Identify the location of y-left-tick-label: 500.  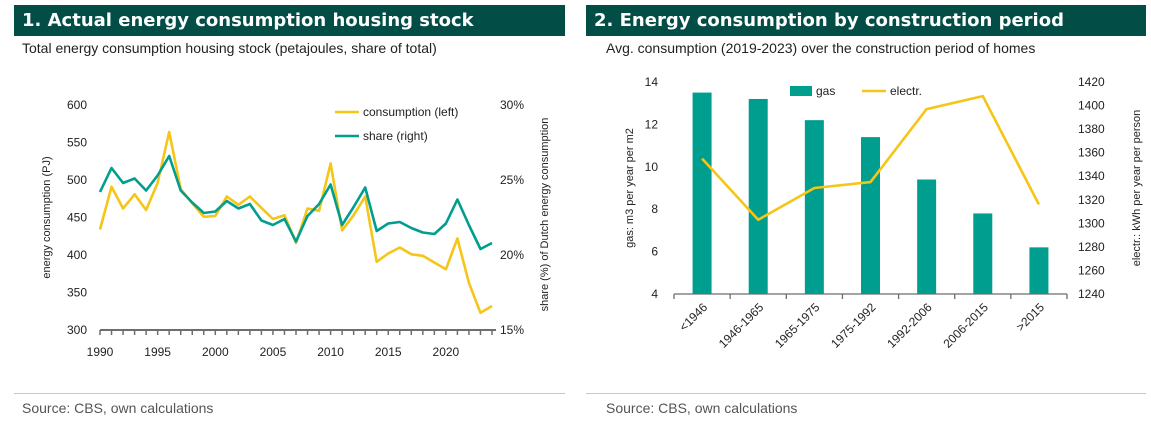
(77, 180).